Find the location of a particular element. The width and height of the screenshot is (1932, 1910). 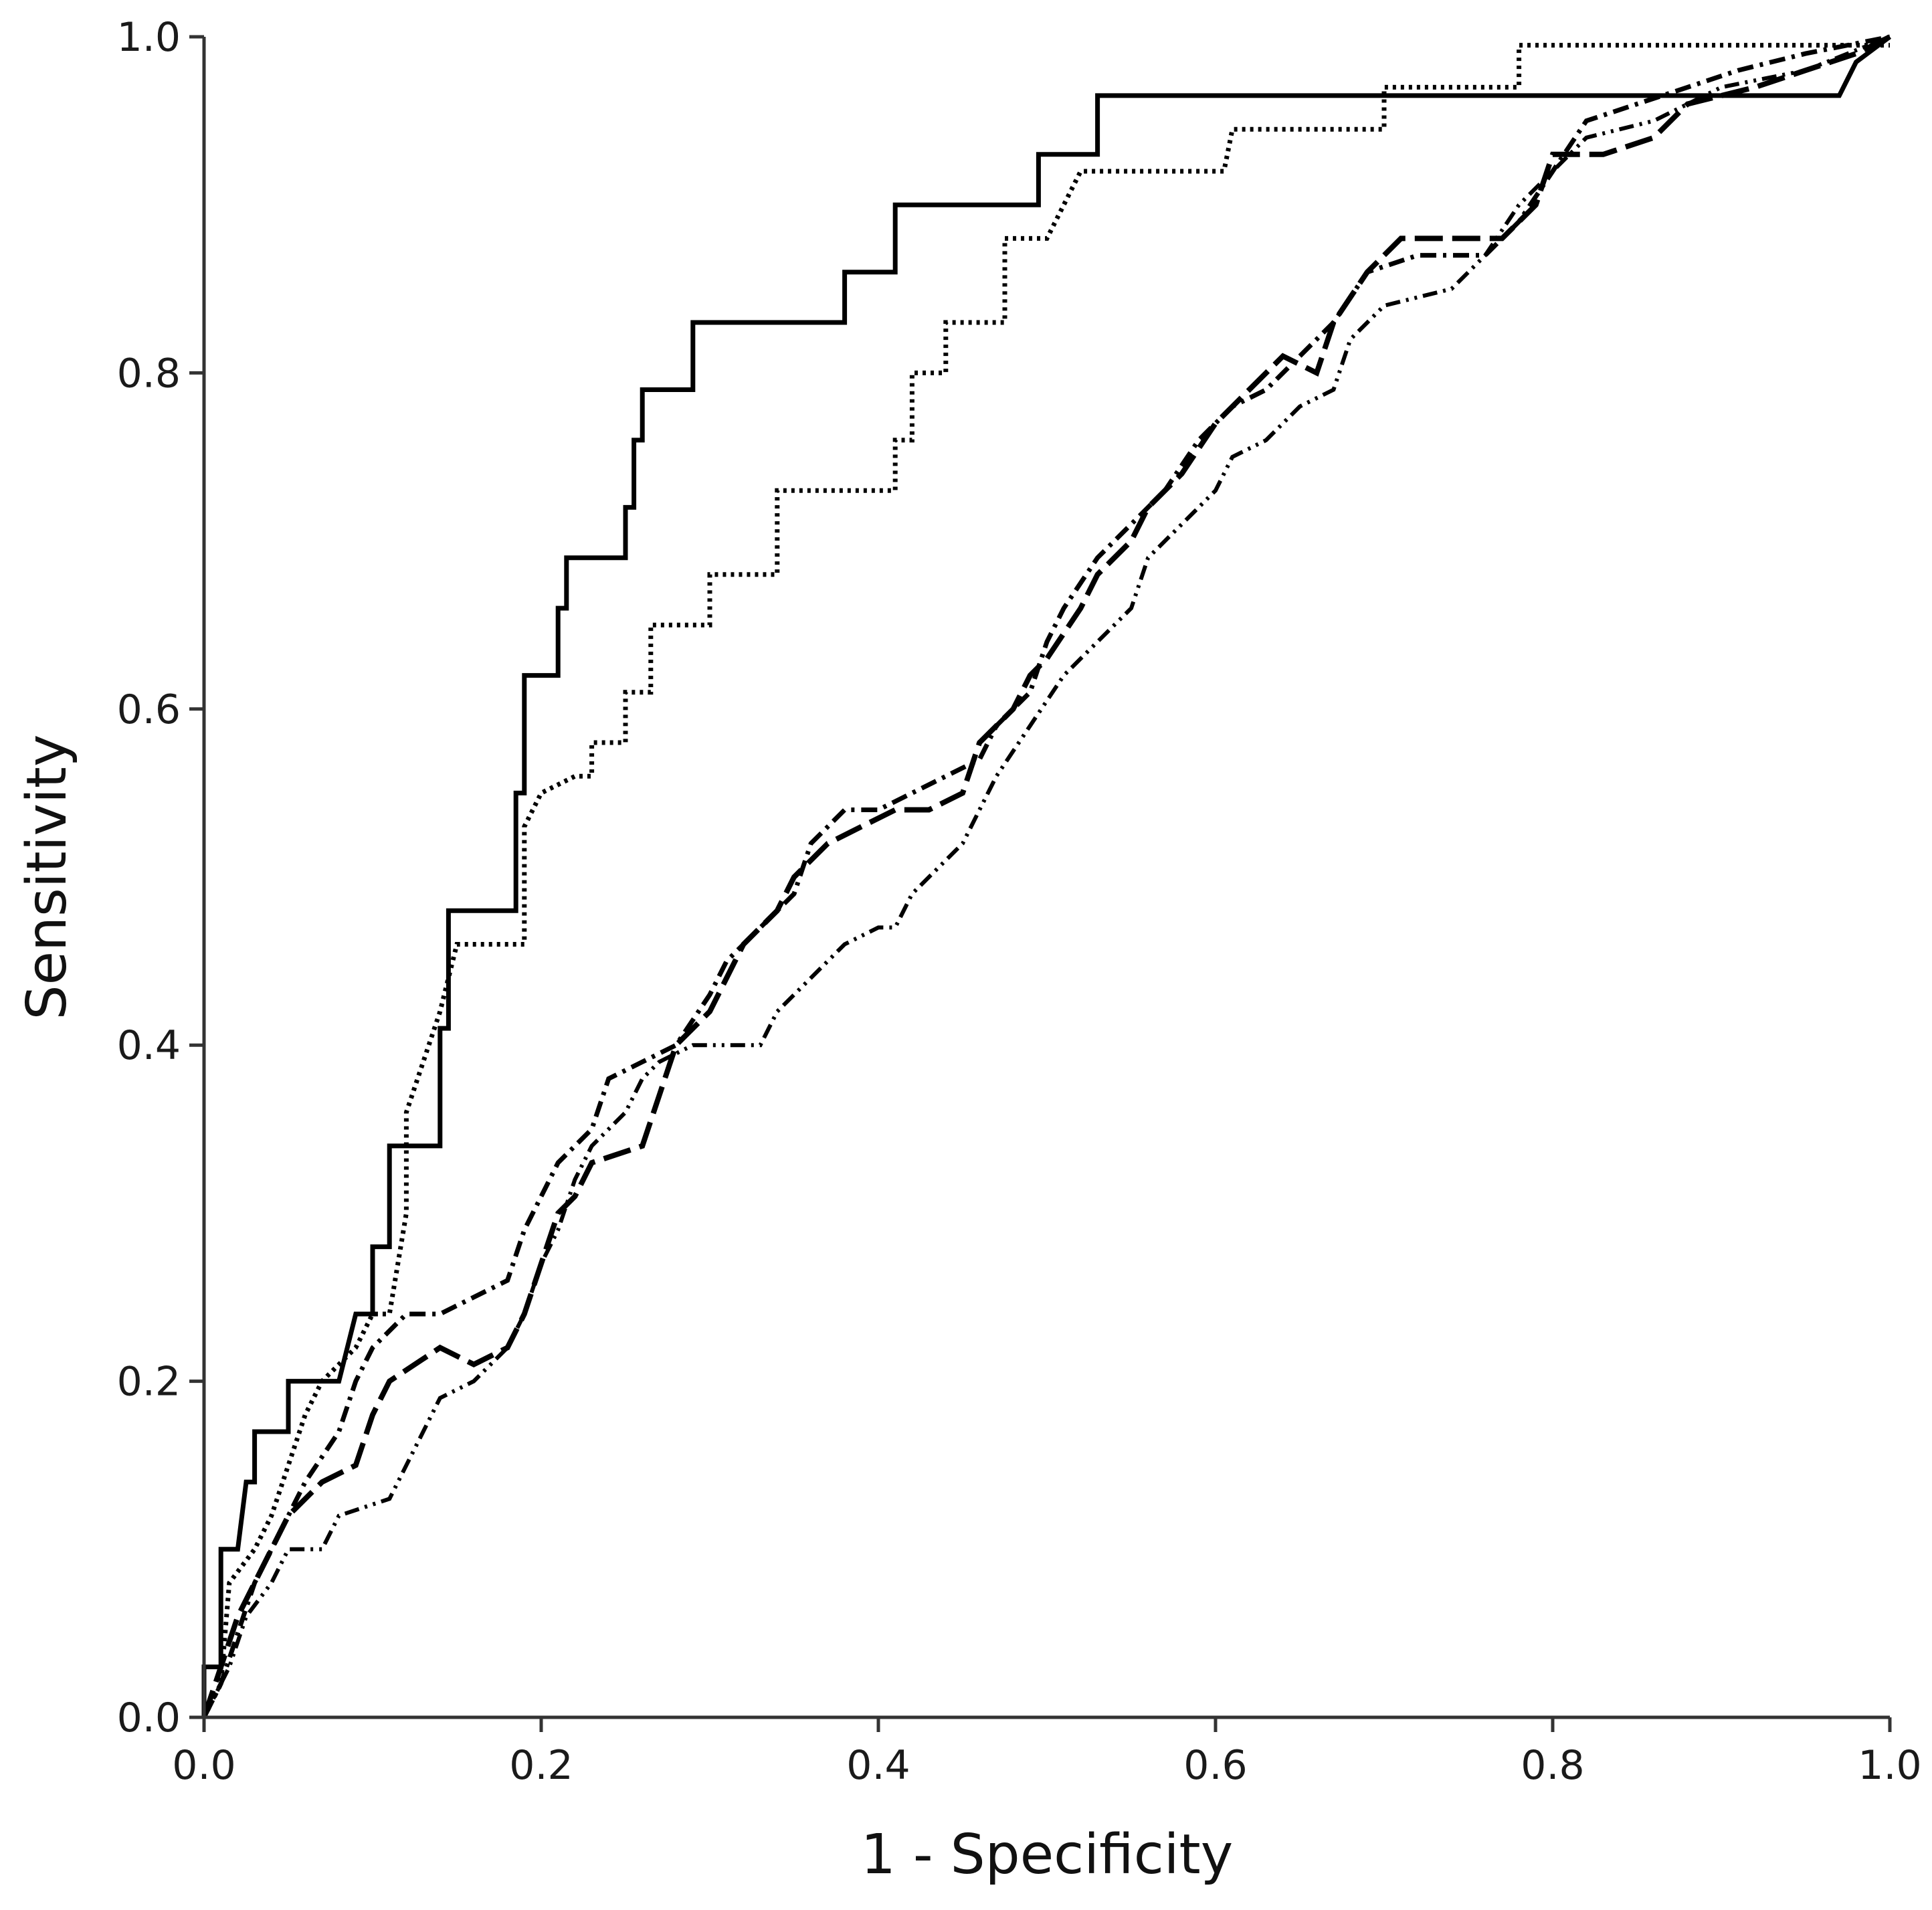

x-tick-label: 0.8 is located at coordinates (1553, 1766).